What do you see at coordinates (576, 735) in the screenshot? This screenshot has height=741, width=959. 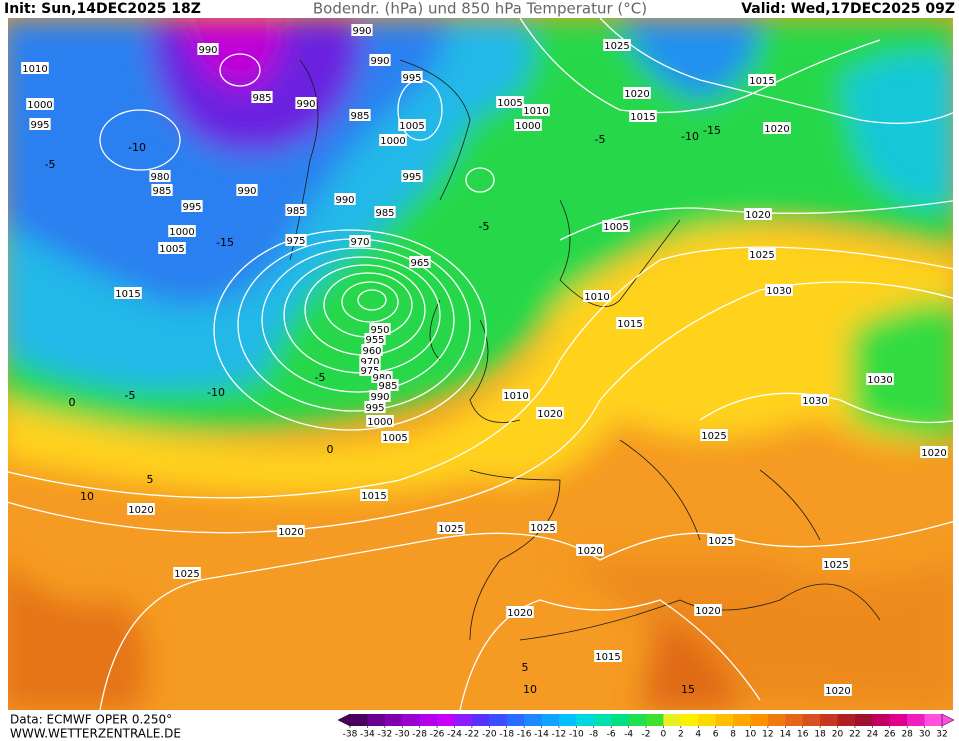 I see `colorbar-tick-label: -10` at bounding box center [576, 735].